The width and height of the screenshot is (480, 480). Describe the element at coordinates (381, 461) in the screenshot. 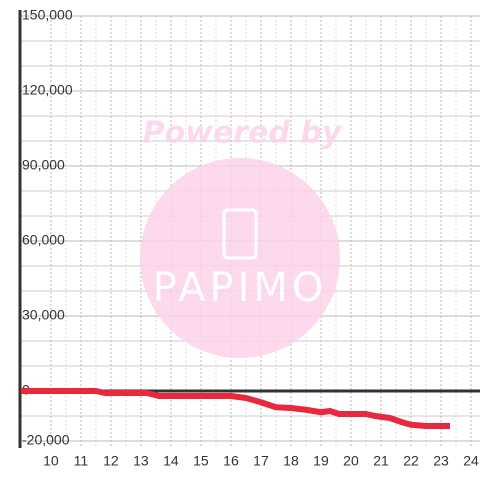

I see `x-tick-label: 21` at that location.